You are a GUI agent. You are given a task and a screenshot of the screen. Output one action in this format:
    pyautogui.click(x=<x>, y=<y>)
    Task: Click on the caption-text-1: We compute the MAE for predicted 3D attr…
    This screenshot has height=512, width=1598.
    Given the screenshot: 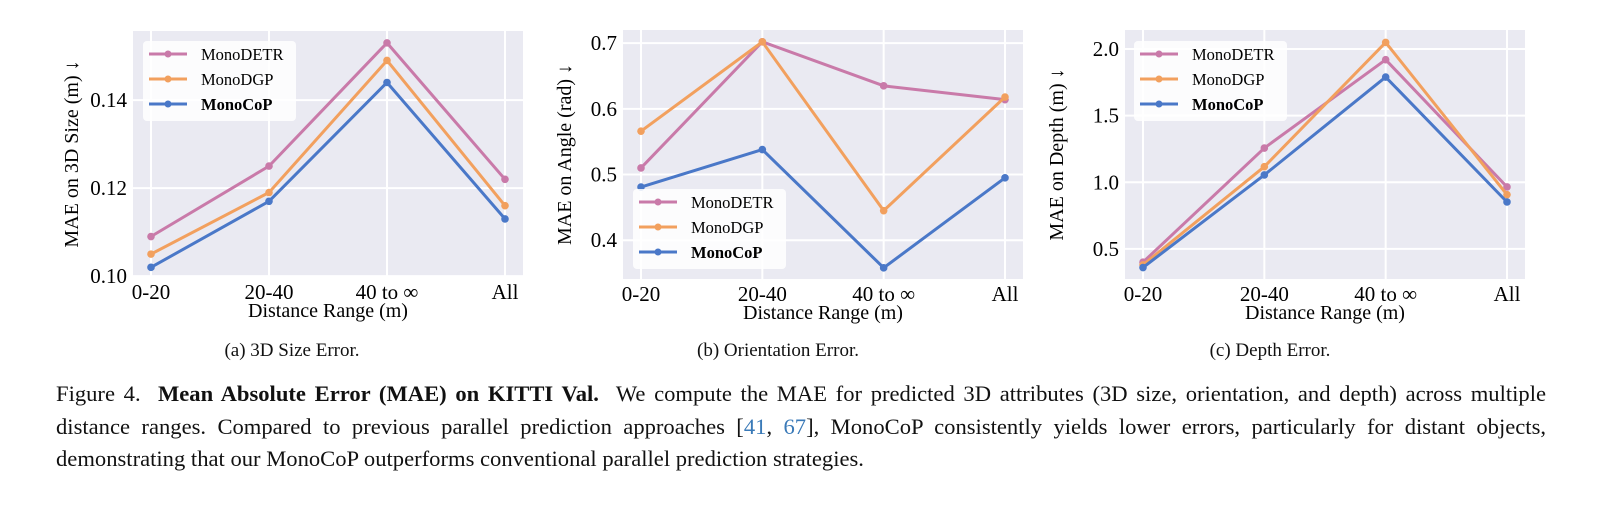 What is the action you would take?
    pyautogui.click(x=801, y=410)
    